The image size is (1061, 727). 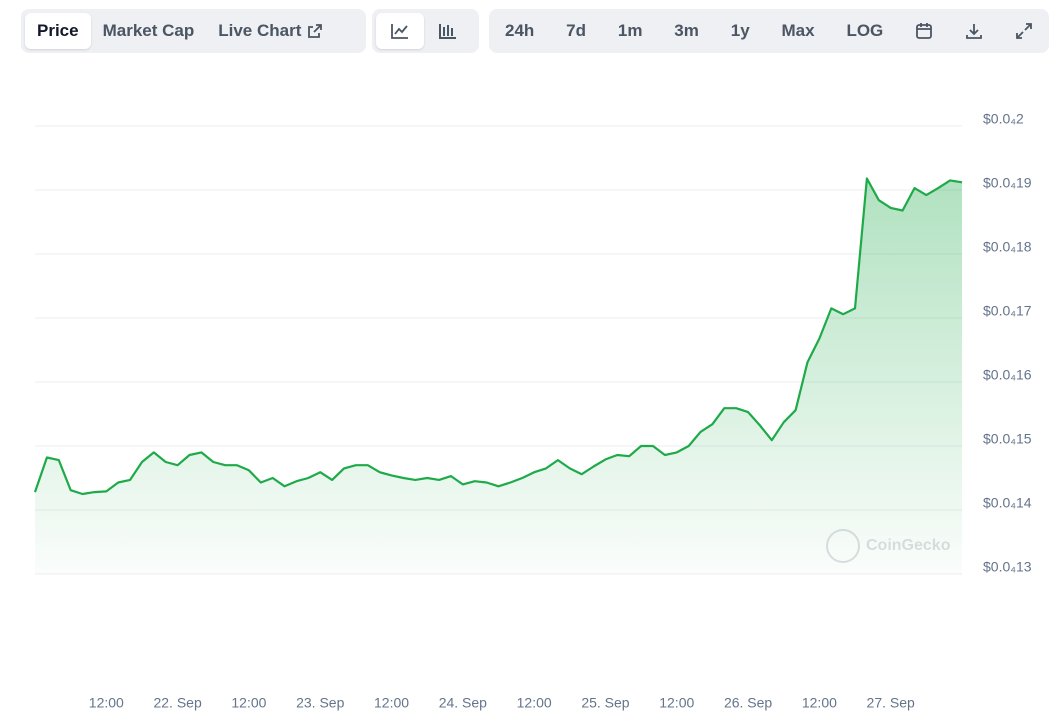 What do you see at coordinates (769, 31) in the screenshot?
I see `range-bar: 24h 7d 1m 3m 1y Max LOG` at bounding box center [769, 31].